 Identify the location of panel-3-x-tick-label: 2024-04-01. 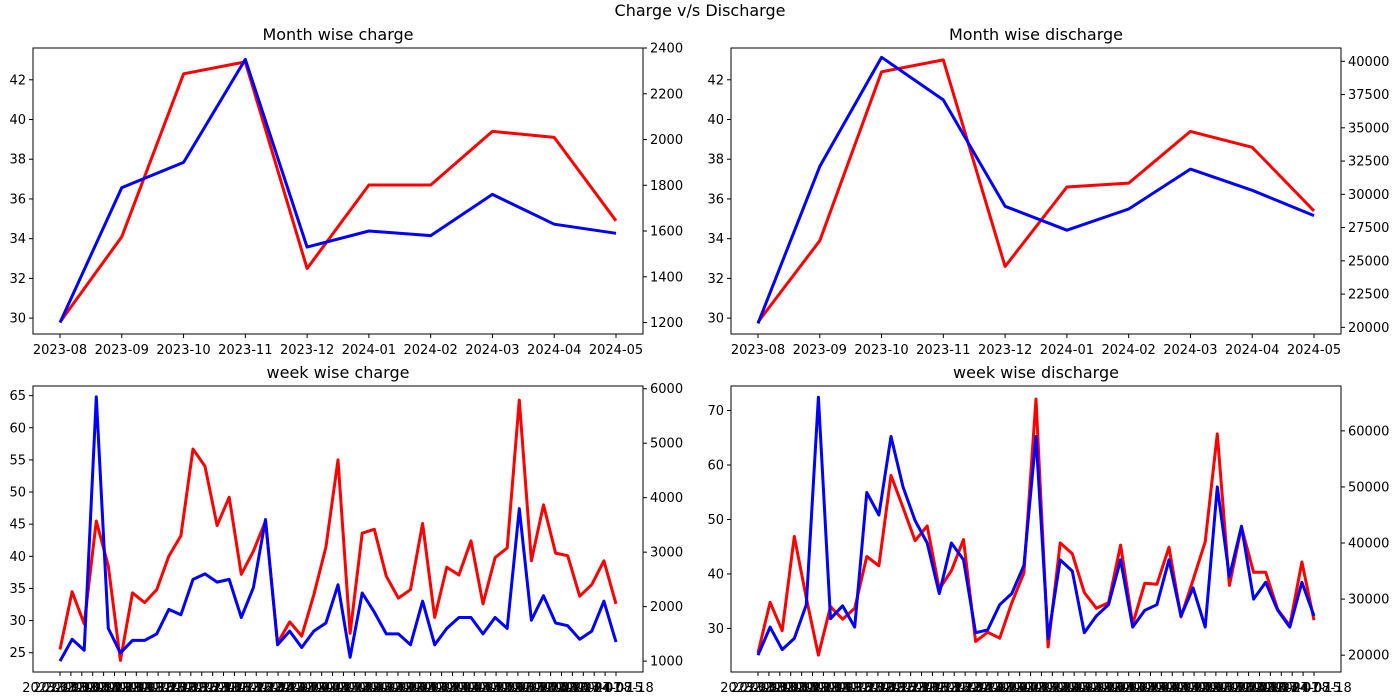
(1140, 688).